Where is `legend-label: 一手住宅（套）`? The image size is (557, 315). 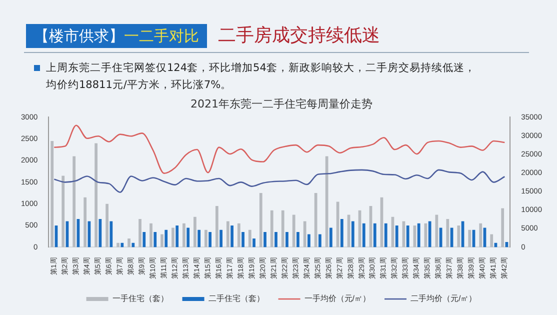
legend-label: 一手住宅（套） is located at coordinates (140, 299).